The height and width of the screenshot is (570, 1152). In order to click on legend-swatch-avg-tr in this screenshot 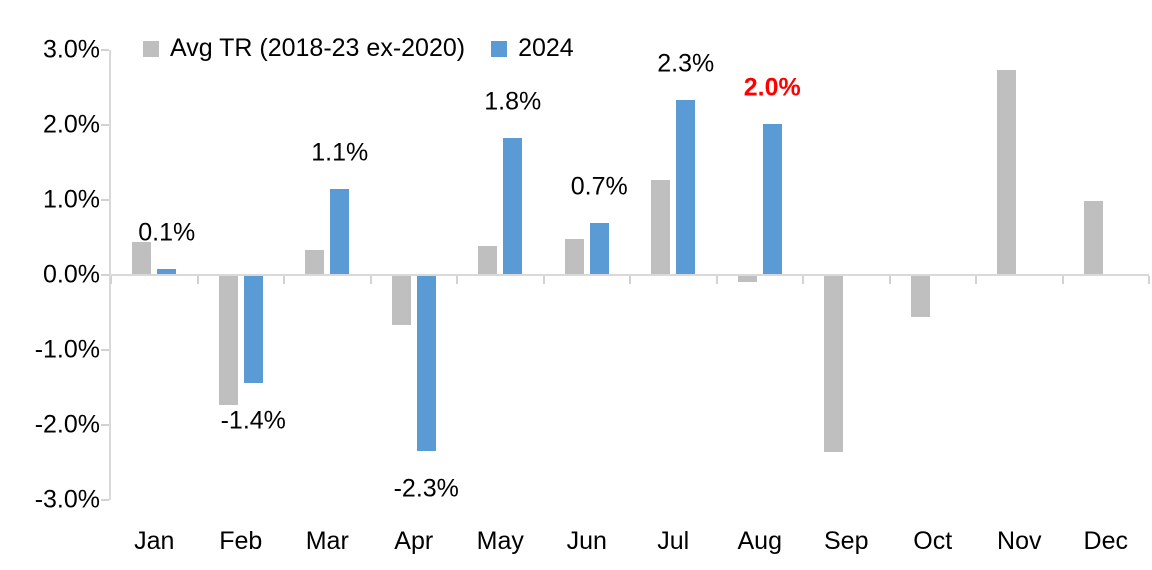, I will do `click(151, 48)`.